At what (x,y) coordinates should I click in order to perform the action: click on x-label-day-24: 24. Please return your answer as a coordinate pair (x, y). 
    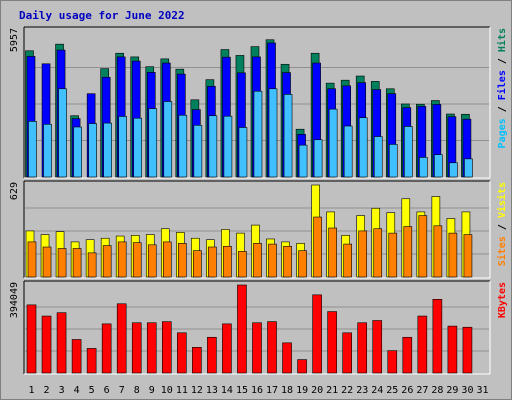
    Looking at the image, I should click on (377, 390).